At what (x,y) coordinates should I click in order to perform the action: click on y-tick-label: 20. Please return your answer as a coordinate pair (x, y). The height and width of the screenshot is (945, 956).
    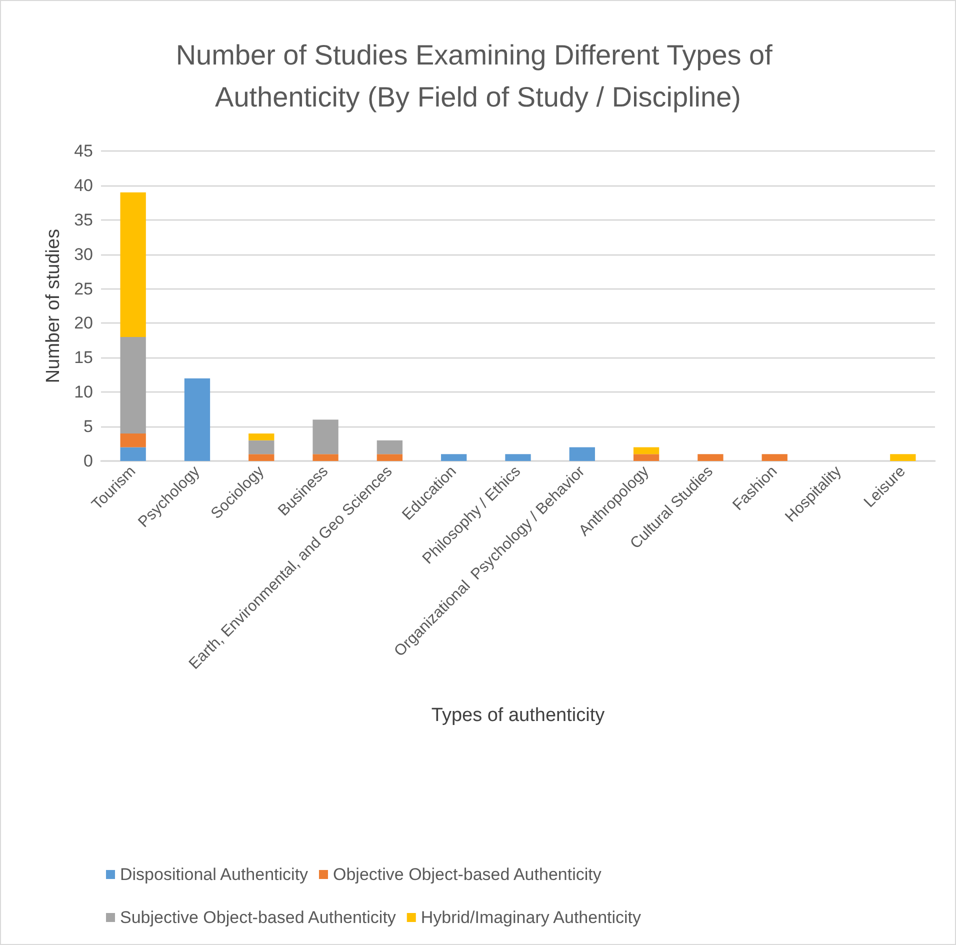
    Looking at the image, I should click on (83, 323).